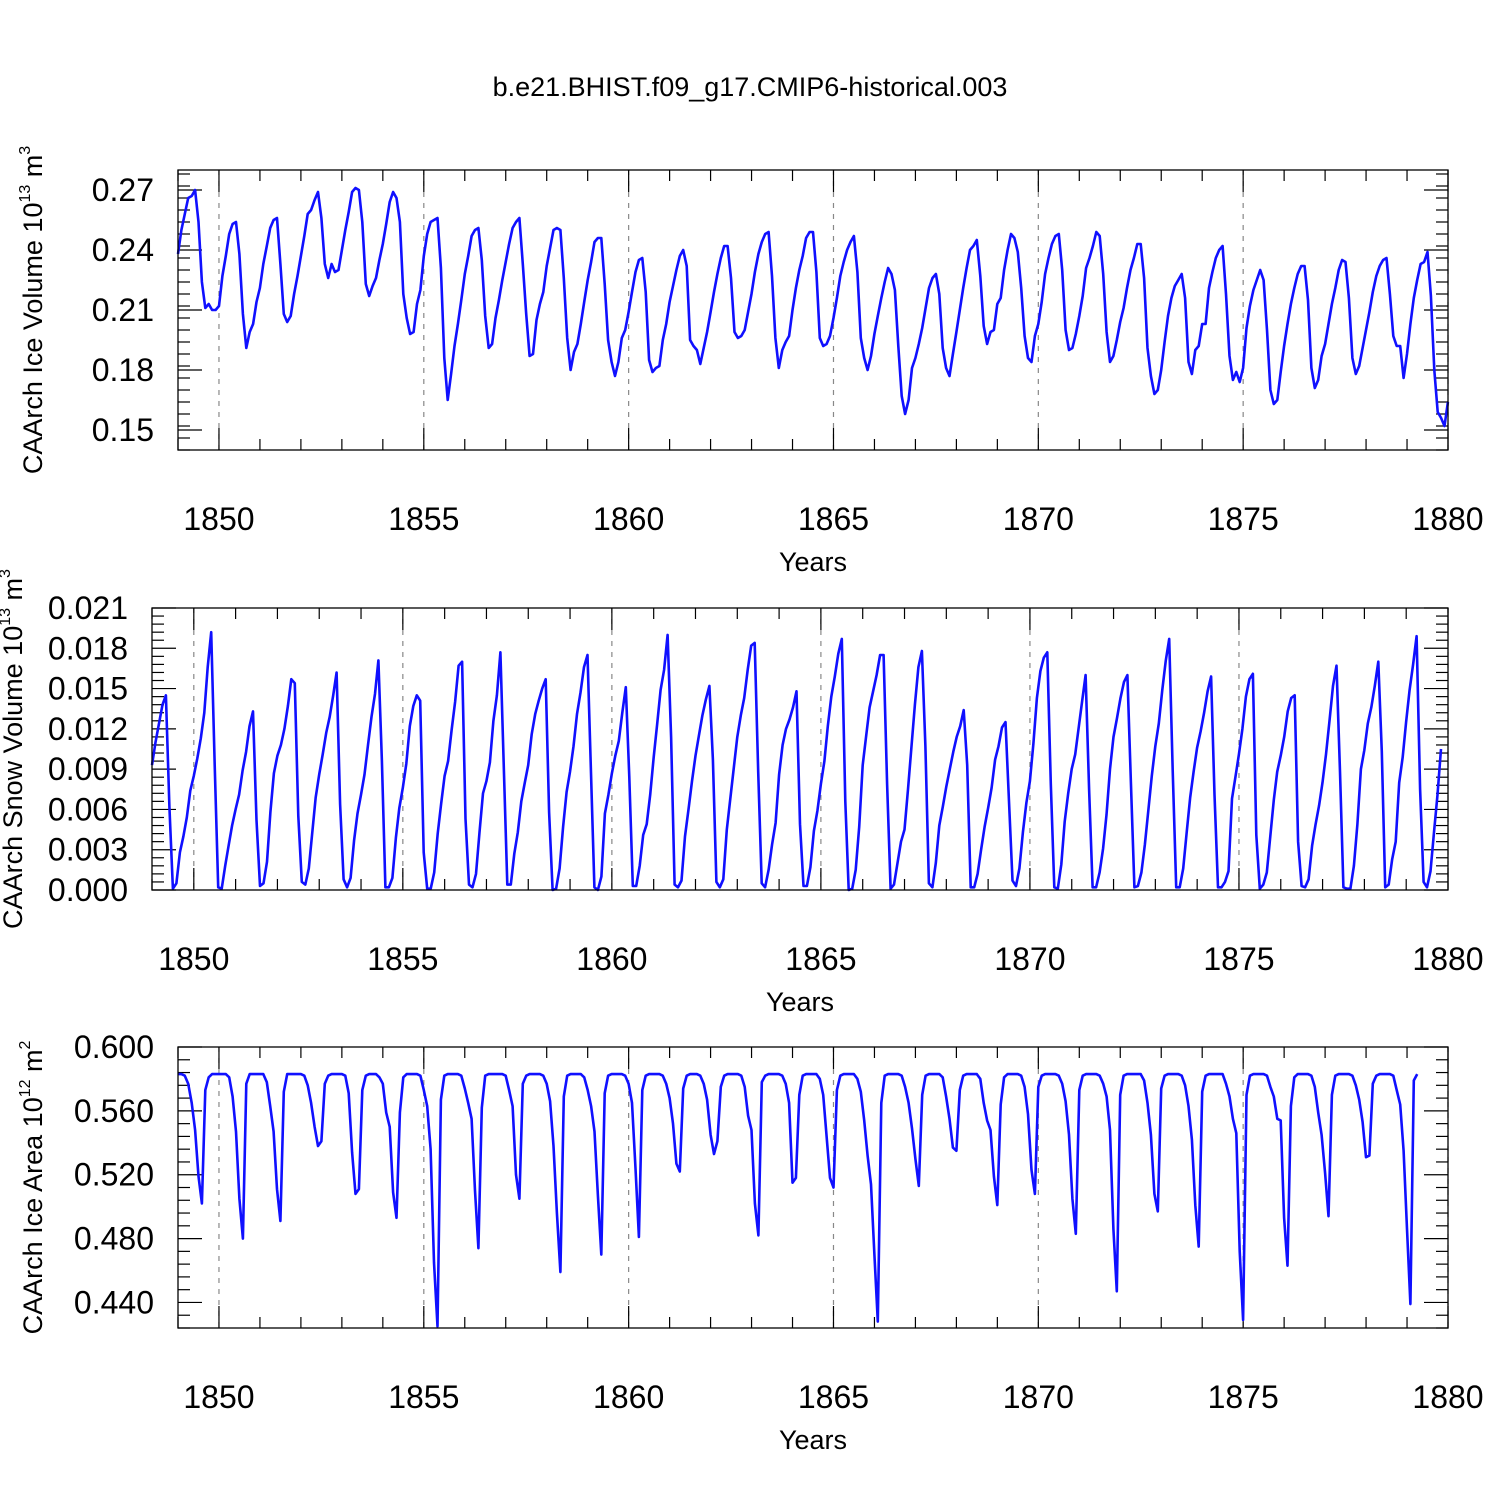  I want to click on snow-volume-y-tick-label: 0.018, so click(88, 648).